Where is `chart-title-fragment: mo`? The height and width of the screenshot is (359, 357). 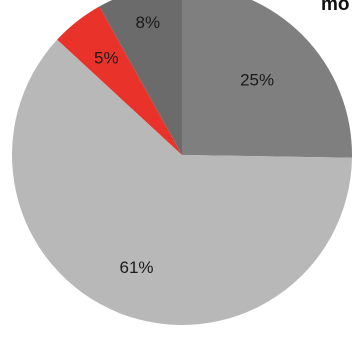 chart-title-fragment: mo is located at coordinates (335, 7).